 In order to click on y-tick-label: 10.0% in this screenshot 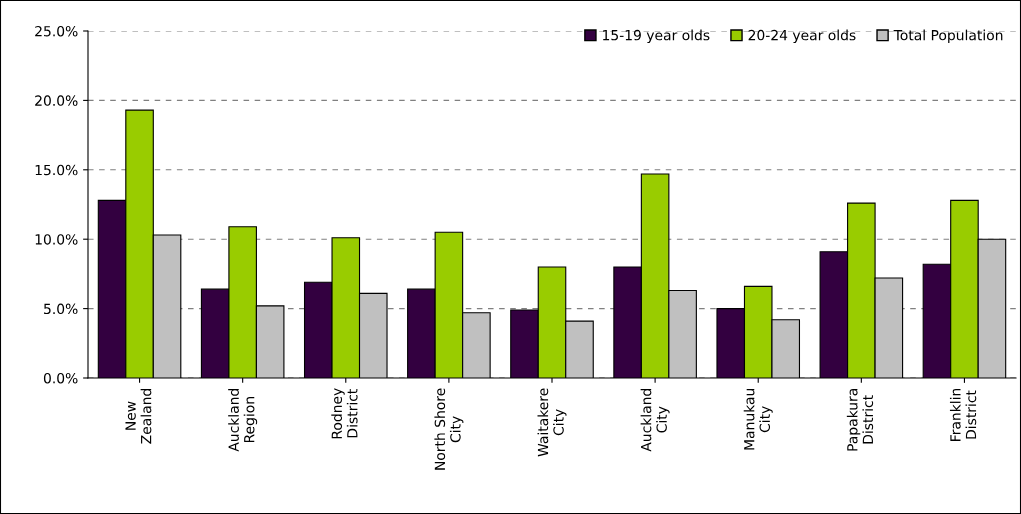, I will do `click(56, 239)`.